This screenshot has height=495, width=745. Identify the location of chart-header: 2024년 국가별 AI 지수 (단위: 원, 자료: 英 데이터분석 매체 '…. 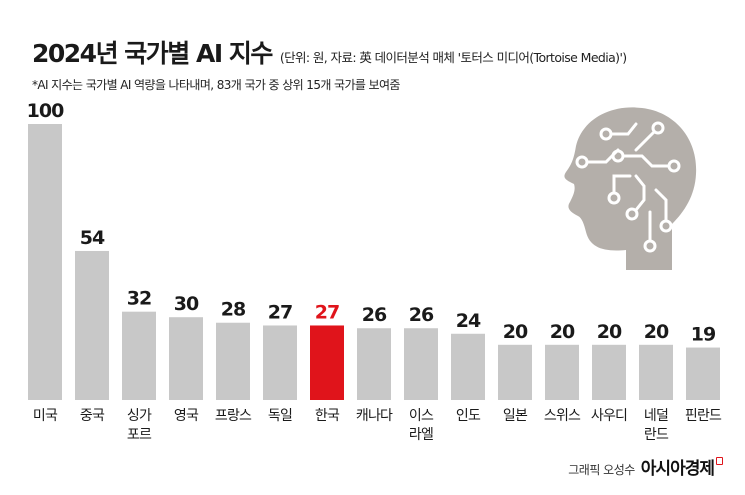
(382, 63).